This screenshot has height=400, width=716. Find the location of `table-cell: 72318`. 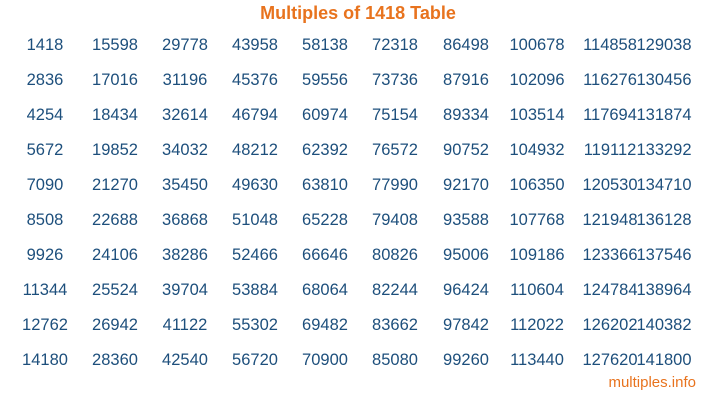

table-cell: 72318 is located at coordinates (395, 45).